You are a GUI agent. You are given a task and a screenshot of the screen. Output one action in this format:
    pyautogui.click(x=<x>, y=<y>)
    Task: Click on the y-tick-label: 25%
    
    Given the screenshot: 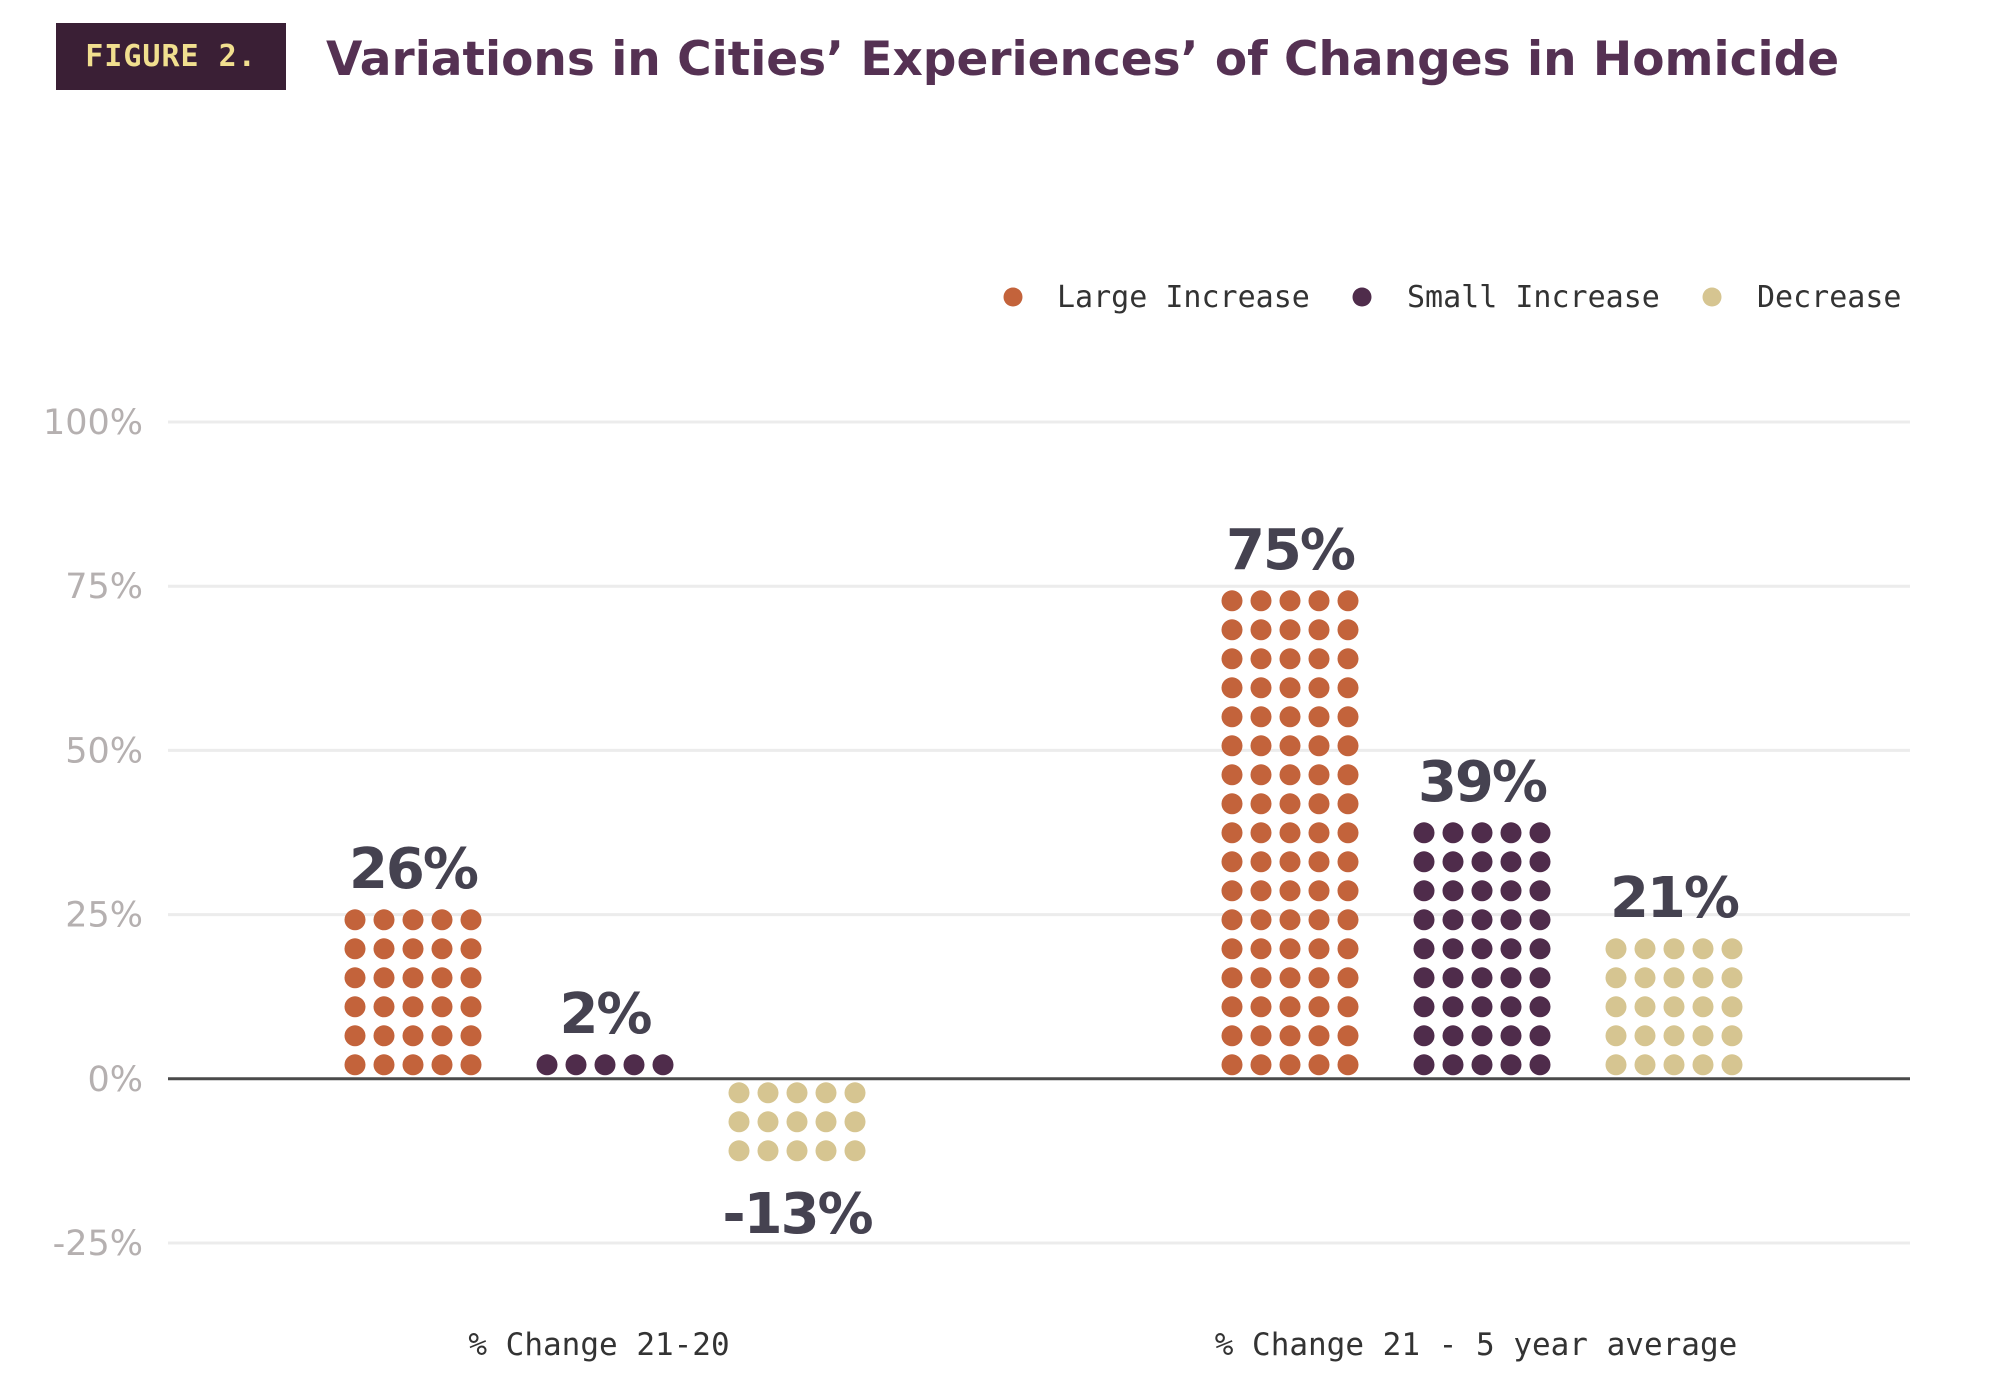 What is the action you would take?
    pyautogui.click(x=104, y=916)
    